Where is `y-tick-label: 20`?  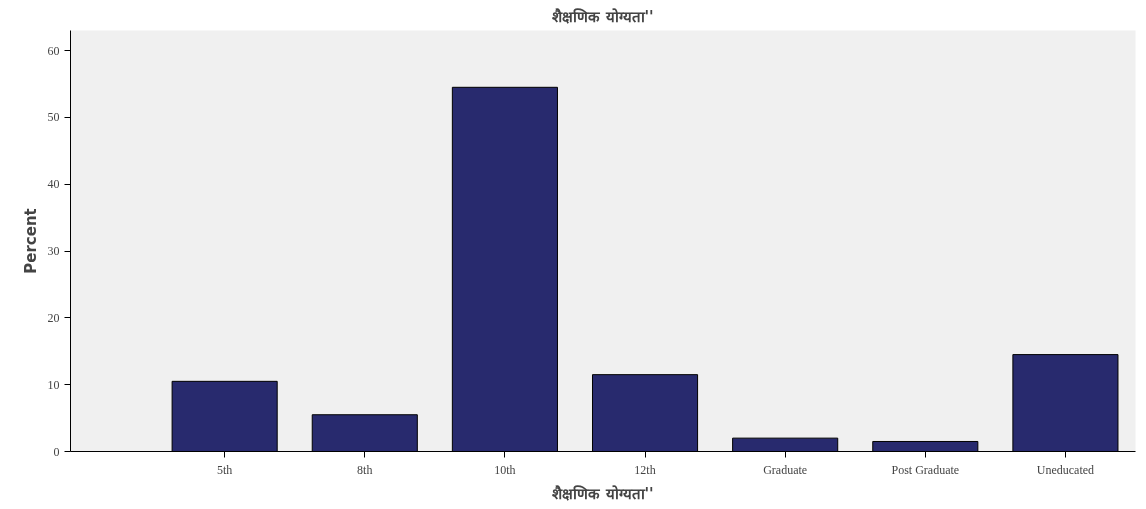
y-tick-label: 20 is located at coordinates (53, 317).